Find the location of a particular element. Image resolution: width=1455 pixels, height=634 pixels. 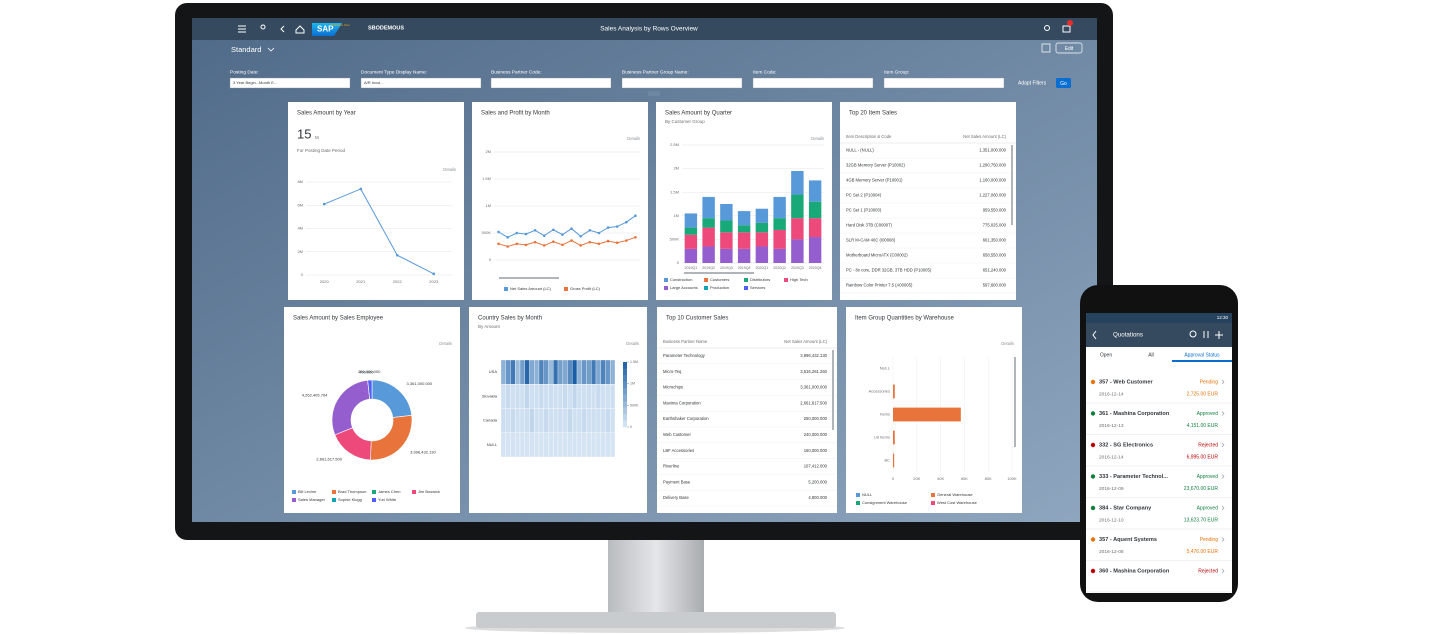

variant: Standard is located at coordinates (246, 49).